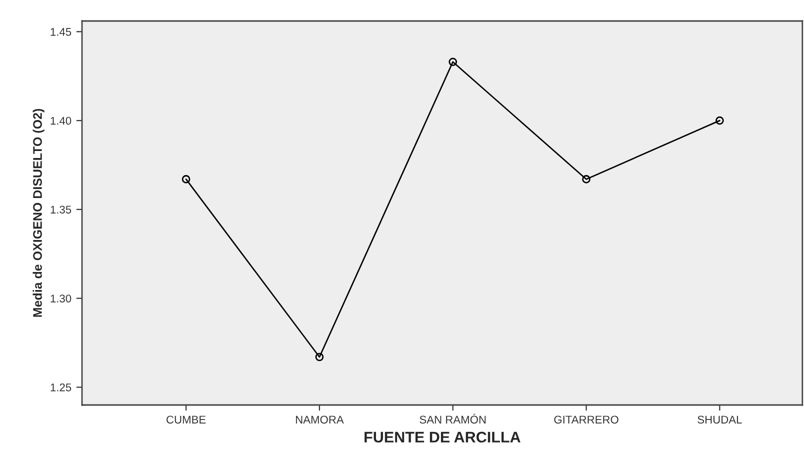  What do you see at coordinates (186, 420) in the screenshot?
I see `x-tick-label: CUMBE` at bounding box center [186, 420].